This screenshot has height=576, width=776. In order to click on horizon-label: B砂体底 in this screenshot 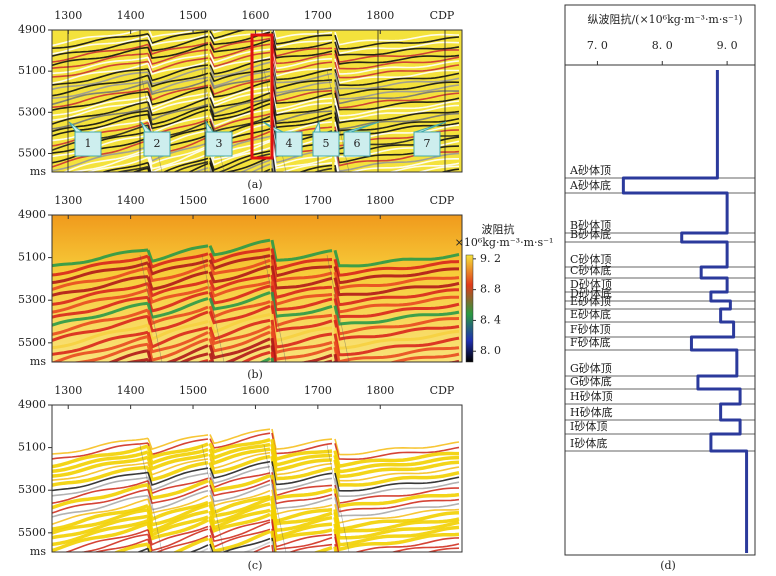, I will do `click(590, 234)`.